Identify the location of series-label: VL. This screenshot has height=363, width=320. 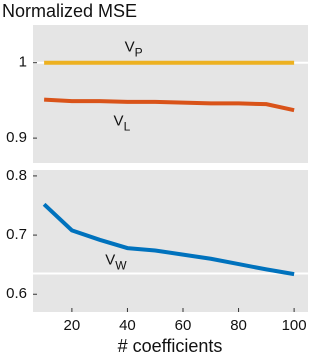
(122, 122).